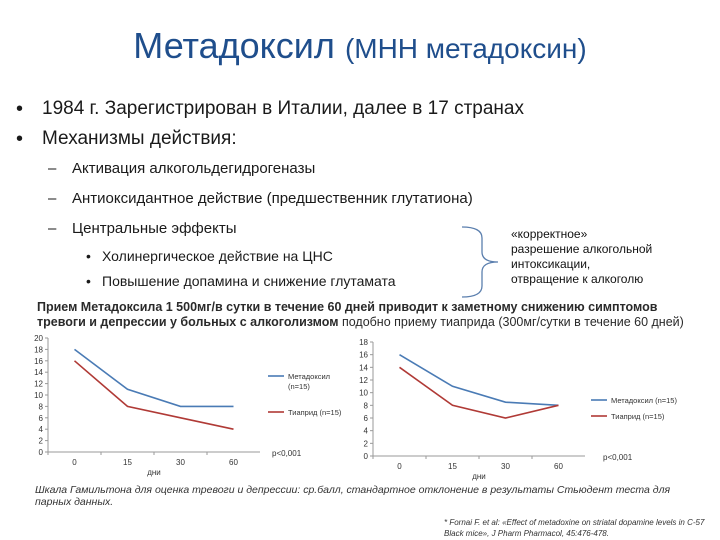  Describe the element at coordinates (309, 376) in the screenshot. I see `legend-label: Метадоксил` at that location.